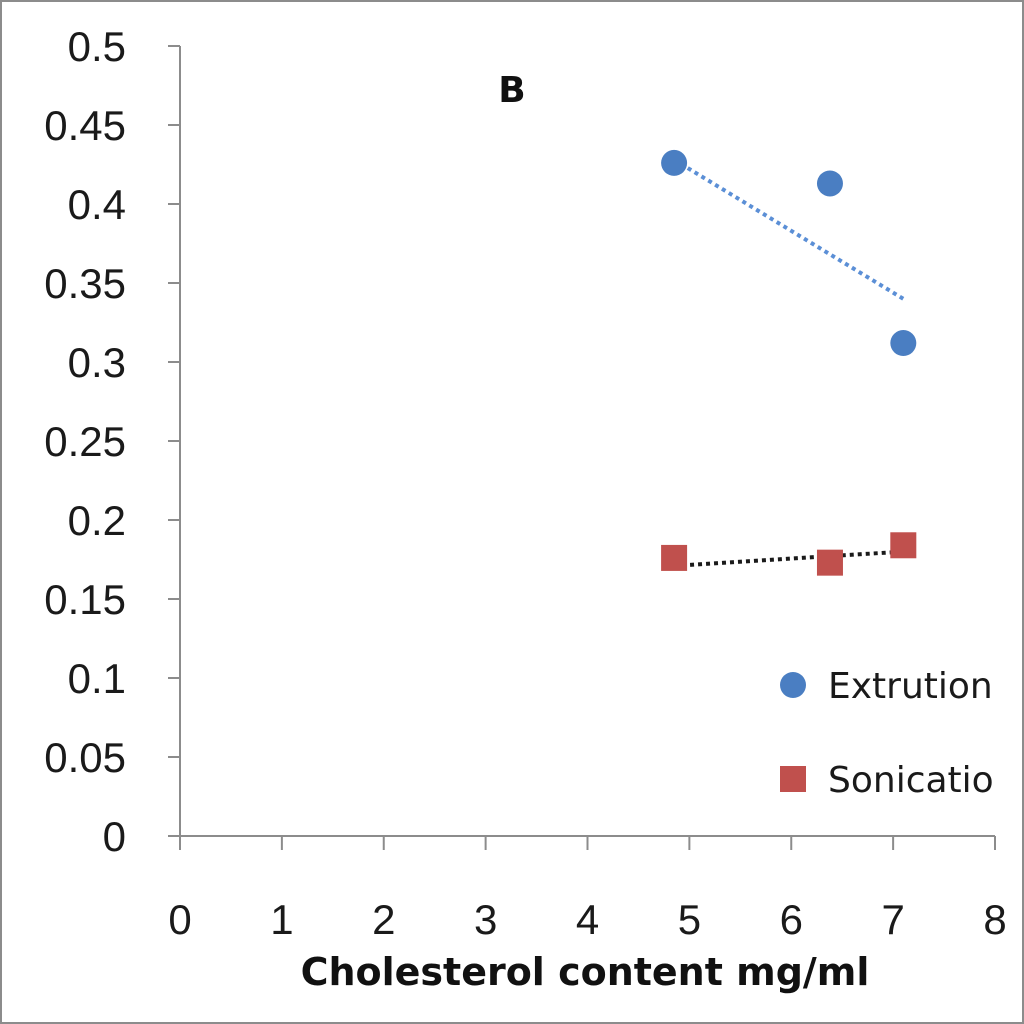 Image resolution: width=1024 pixels, height=1024 pixels. Describe the element at coordinates (485, 919) in the screenshot. I see `x-tick-label: 3` at that location.